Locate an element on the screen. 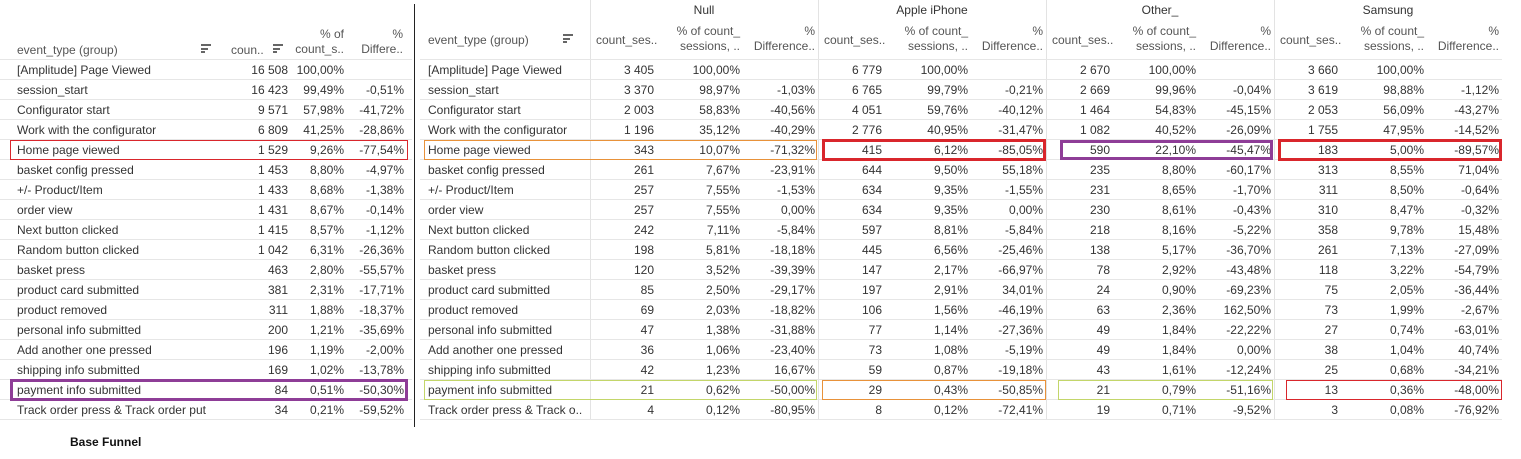  pct-count-cell: 0,71% is located at coordinates (1178, 410).